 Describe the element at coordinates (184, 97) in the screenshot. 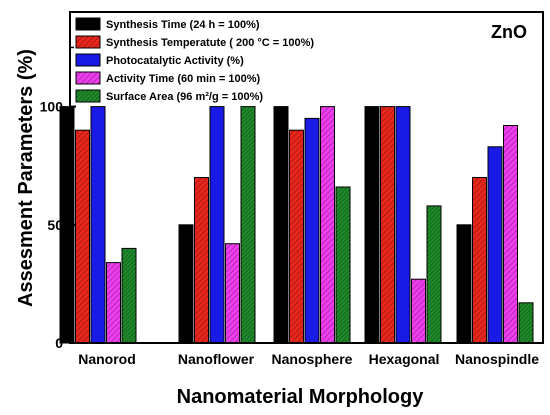

I see `legend-label-5: Surface Area (96 m²/g = 100%)` at that location.